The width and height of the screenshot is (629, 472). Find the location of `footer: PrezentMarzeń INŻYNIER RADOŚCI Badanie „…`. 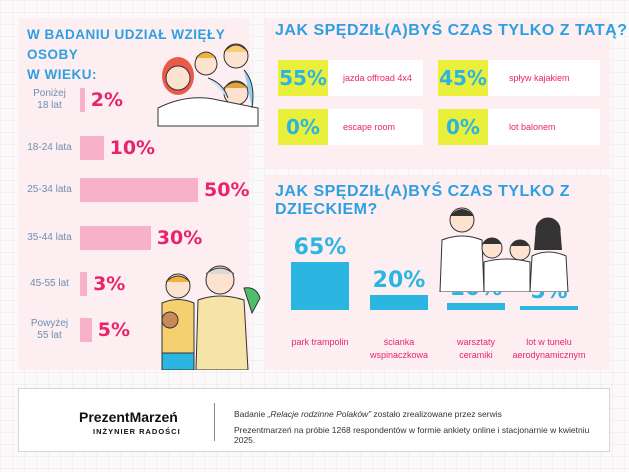

footer: PrezentMarzeń INŻYNIER RADOŚCI Badanie „… is located at coordinates (314, 420).